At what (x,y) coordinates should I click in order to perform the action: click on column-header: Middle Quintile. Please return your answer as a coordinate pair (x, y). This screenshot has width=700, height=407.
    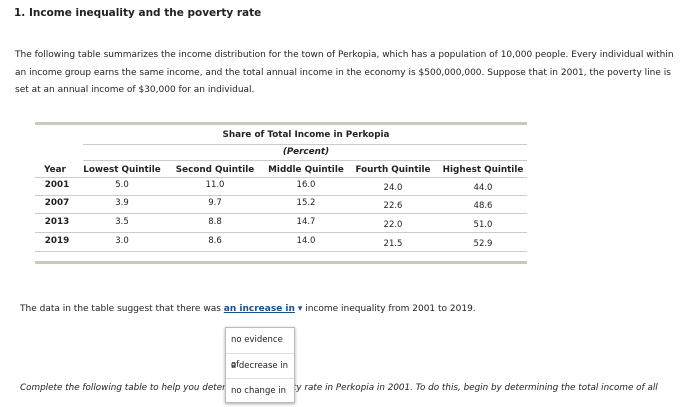
    Looking at the image, I should click on (306, 170).